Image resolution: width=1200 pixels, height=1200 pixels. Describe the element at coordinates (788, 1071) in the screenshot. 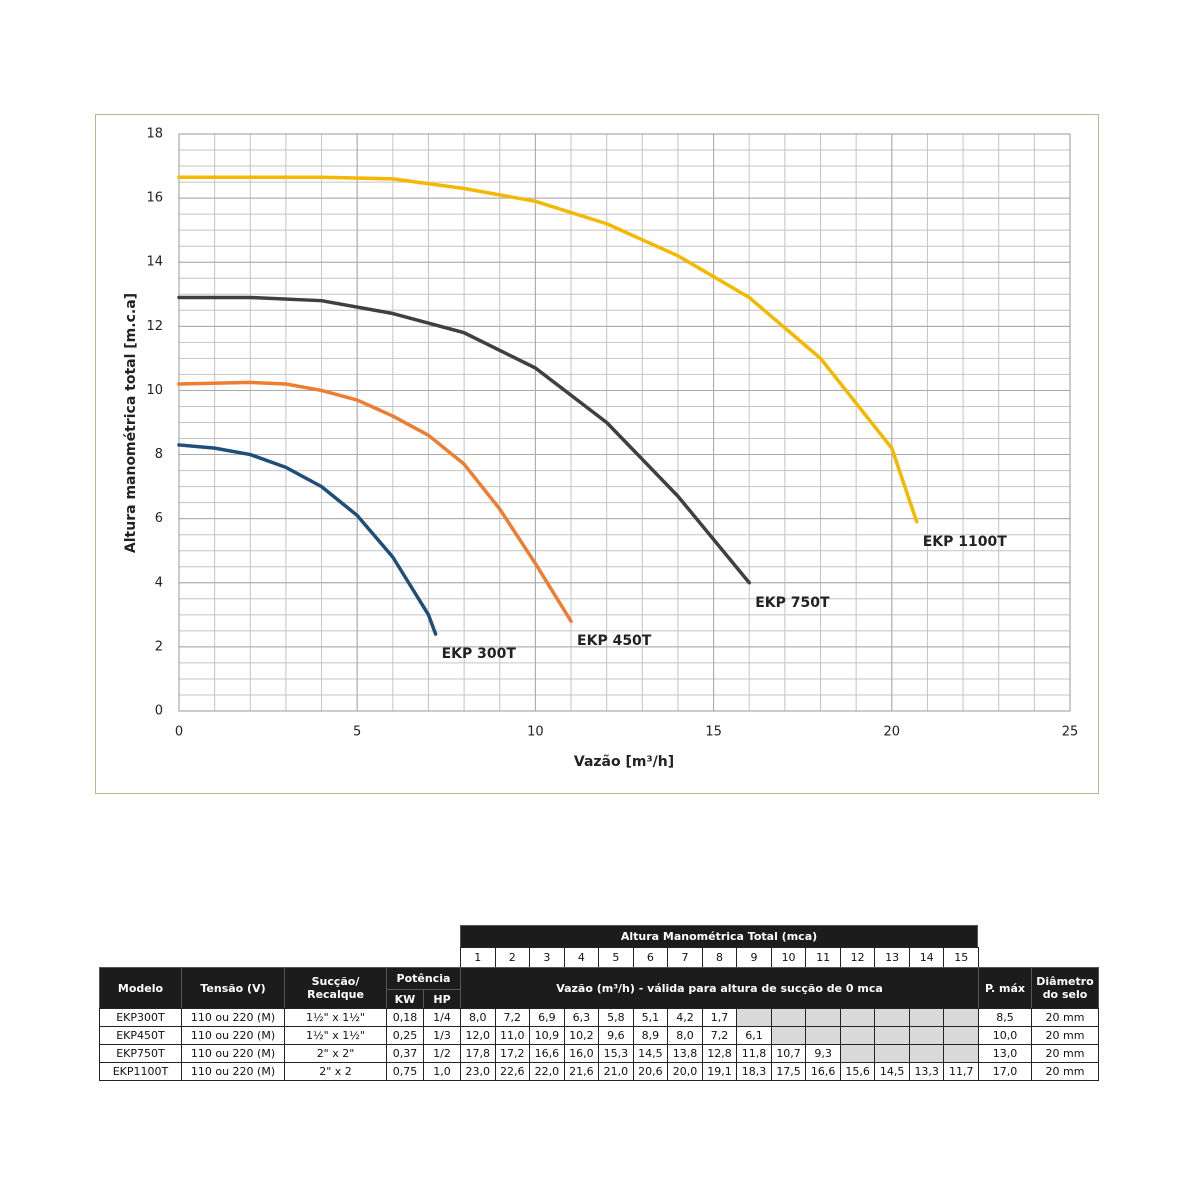

I see `table-cell: 17,5` at that location.